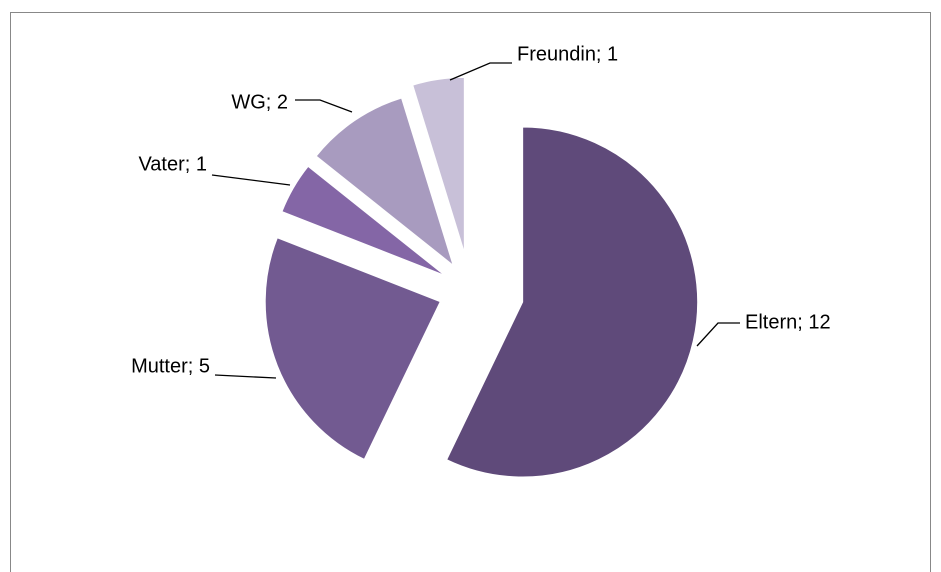  Describe the element at coordinates (259, 102) in the screenshot. I see `data-label: WG; 2` at that location.